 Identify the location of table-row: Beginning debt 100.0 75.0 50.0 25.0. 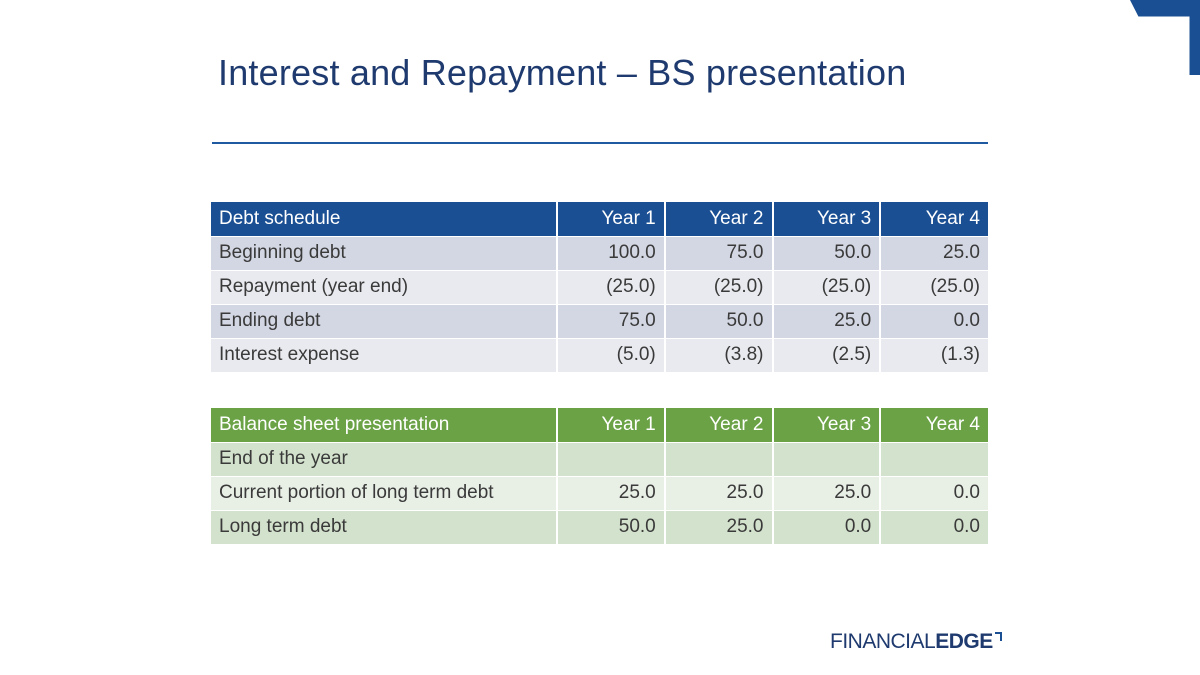
(599, 253).